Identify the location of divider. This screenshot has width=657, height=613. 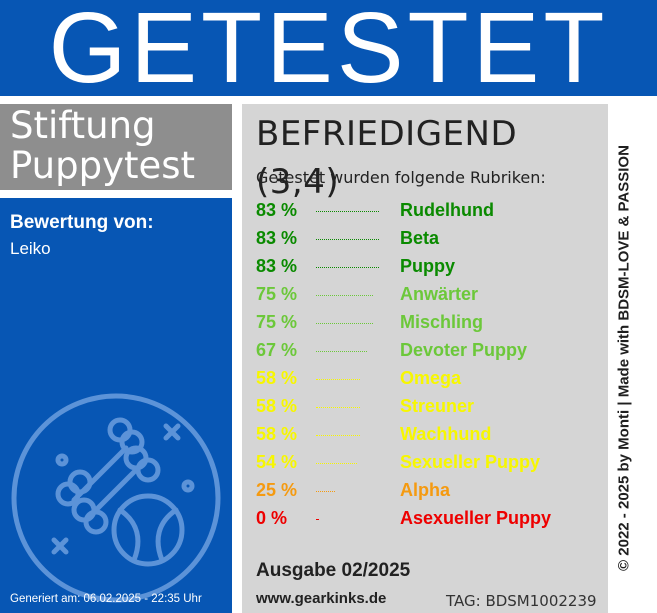
(328, 100).